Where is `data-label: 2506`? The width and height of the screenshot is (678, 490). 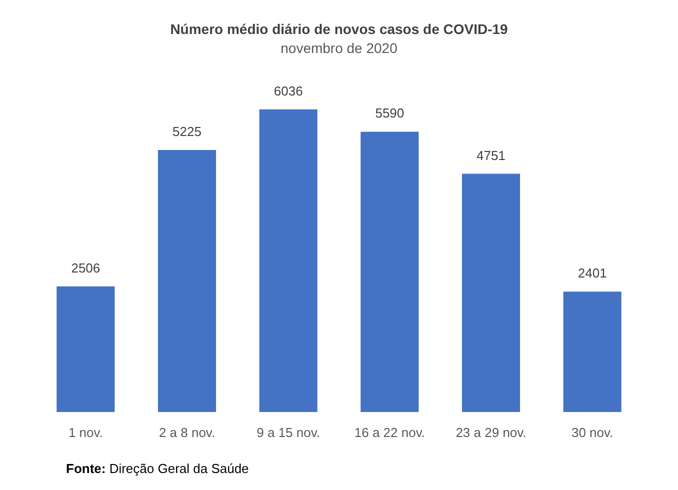 data-label: 2506 is located at coordinates (85, 268).